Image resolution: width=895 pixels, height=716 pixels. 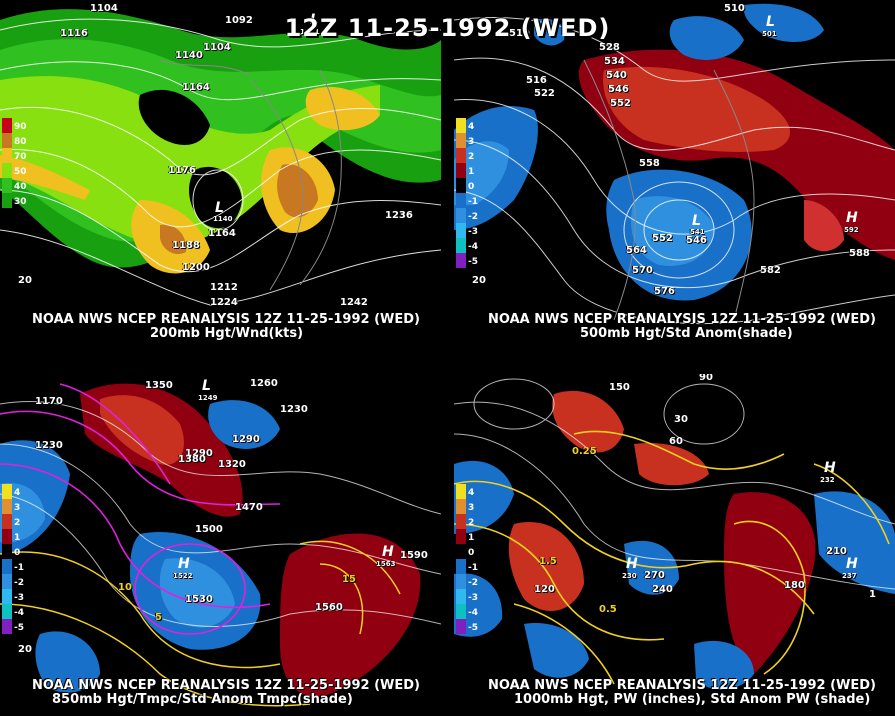 What do you see at coordinates (159, 385) in the screenshot?
I see `contour-label: 1350` at bounding box center [159, 385].